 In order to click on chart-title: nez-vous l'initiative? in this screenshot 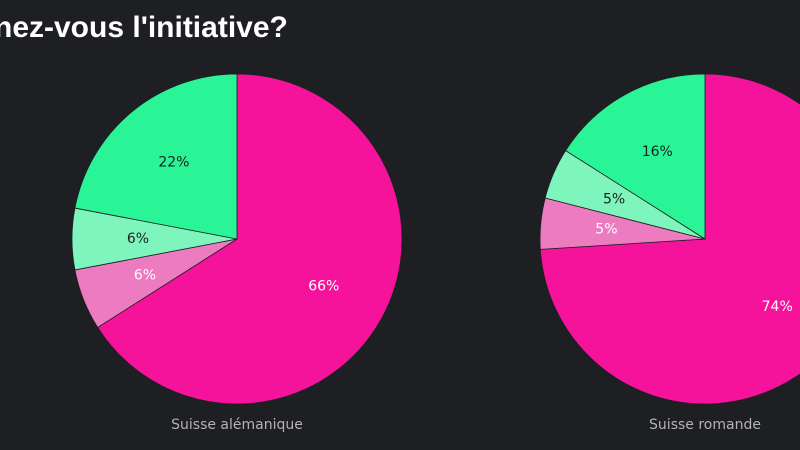, I will do `click(144, 27)`.